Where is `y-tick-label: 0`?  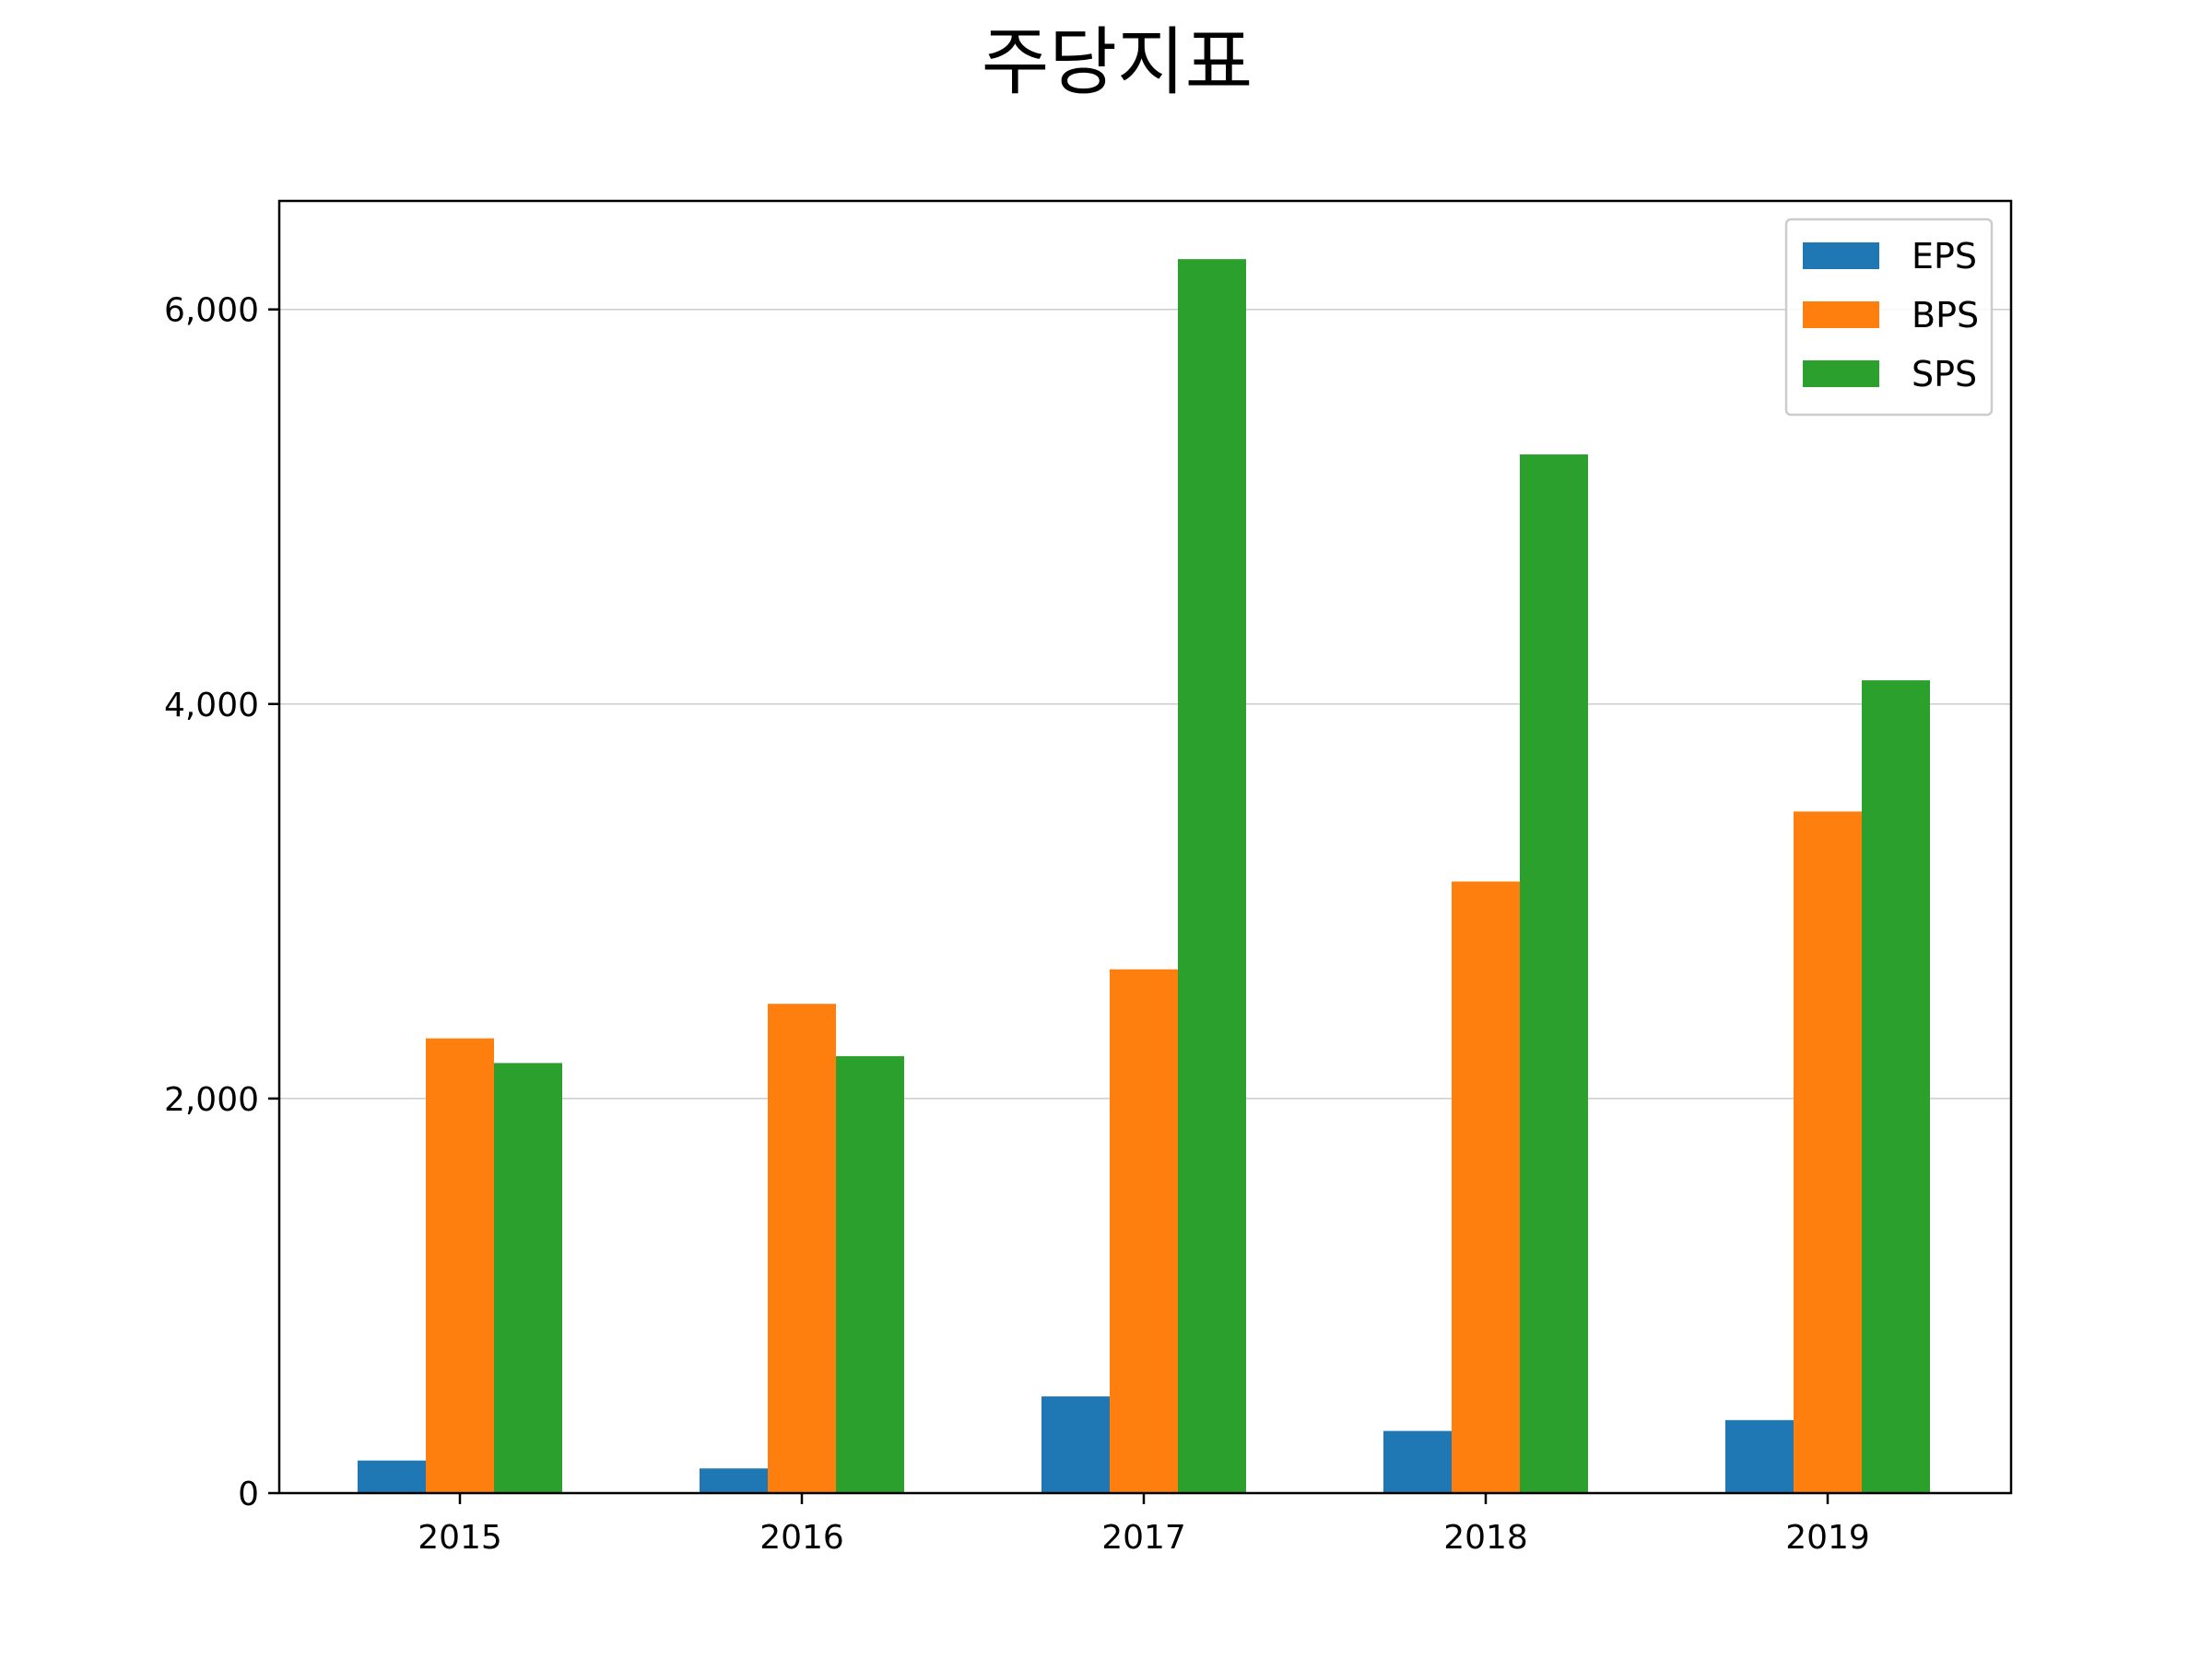 y-tick-label: 0 is located at coordinates (248, 1494).